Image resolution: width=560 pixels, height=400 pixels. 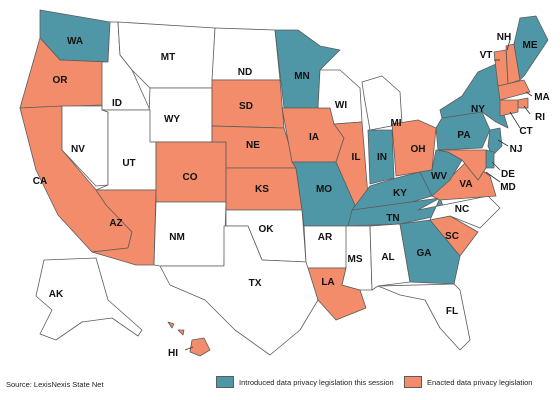 What do you see at coordinates (395, 123) in the screenshot?
I see `state-label-mi: MI` at bounding box center [395, 123].